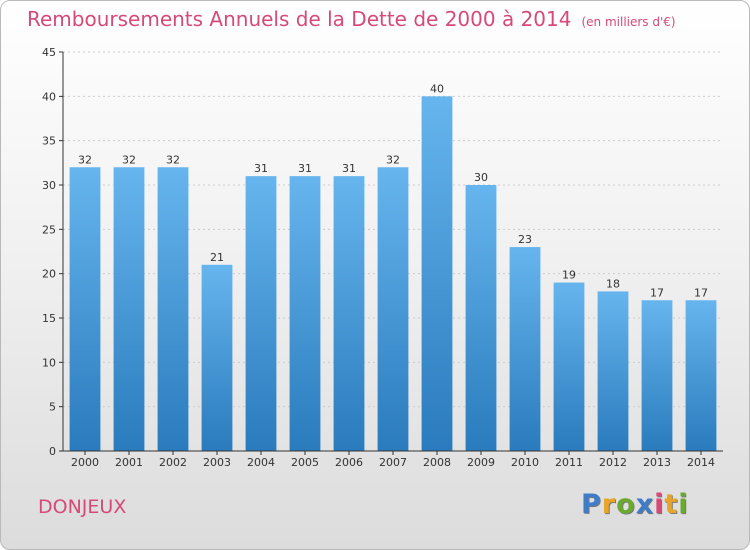  What do you see at coordinates (349, 462) in the screenshot?
I see `x-tick-label: 2006` at bounding box center [349, 462].